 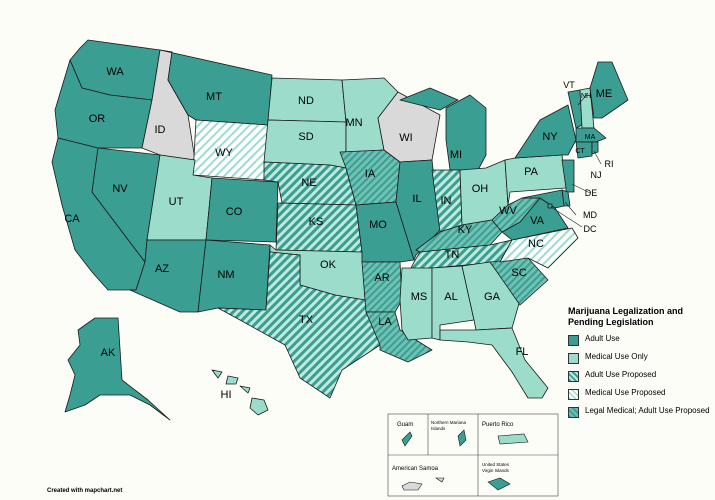 I want to click on state-label-nv: NV, so click(x=120, y=189).